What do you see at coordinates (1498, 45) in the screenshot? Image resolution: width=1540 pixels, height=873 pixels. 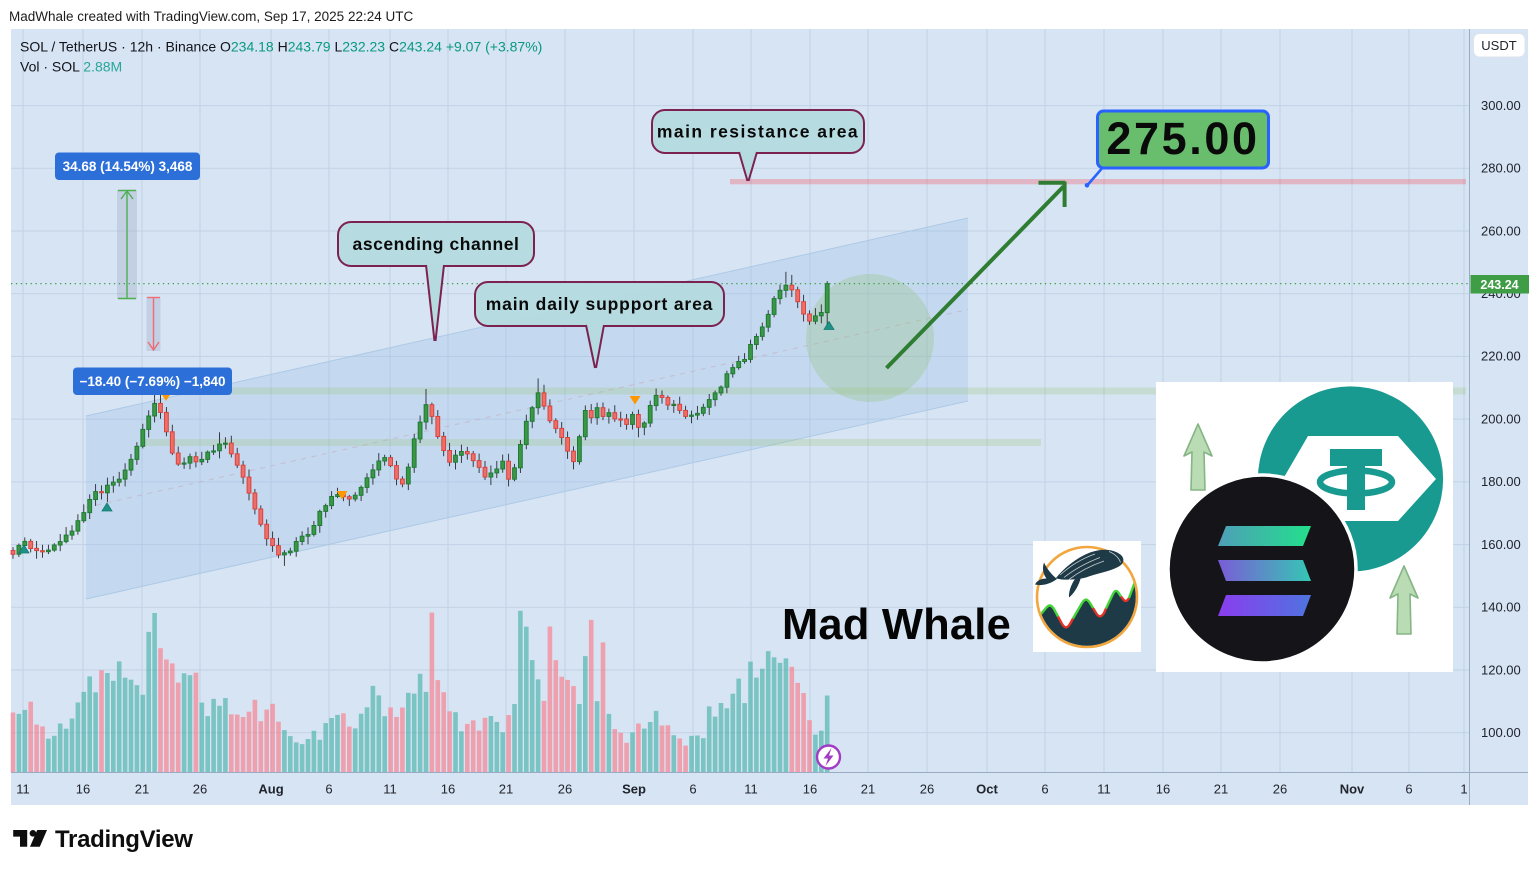 I see `svg-text: USDT` at bounding box center [1498, 45].